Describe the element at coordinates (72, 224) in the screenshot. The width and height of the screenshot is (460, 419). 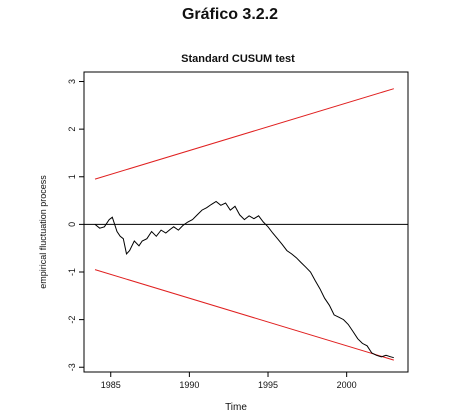
I see `y-tick-label: 0` at that location.